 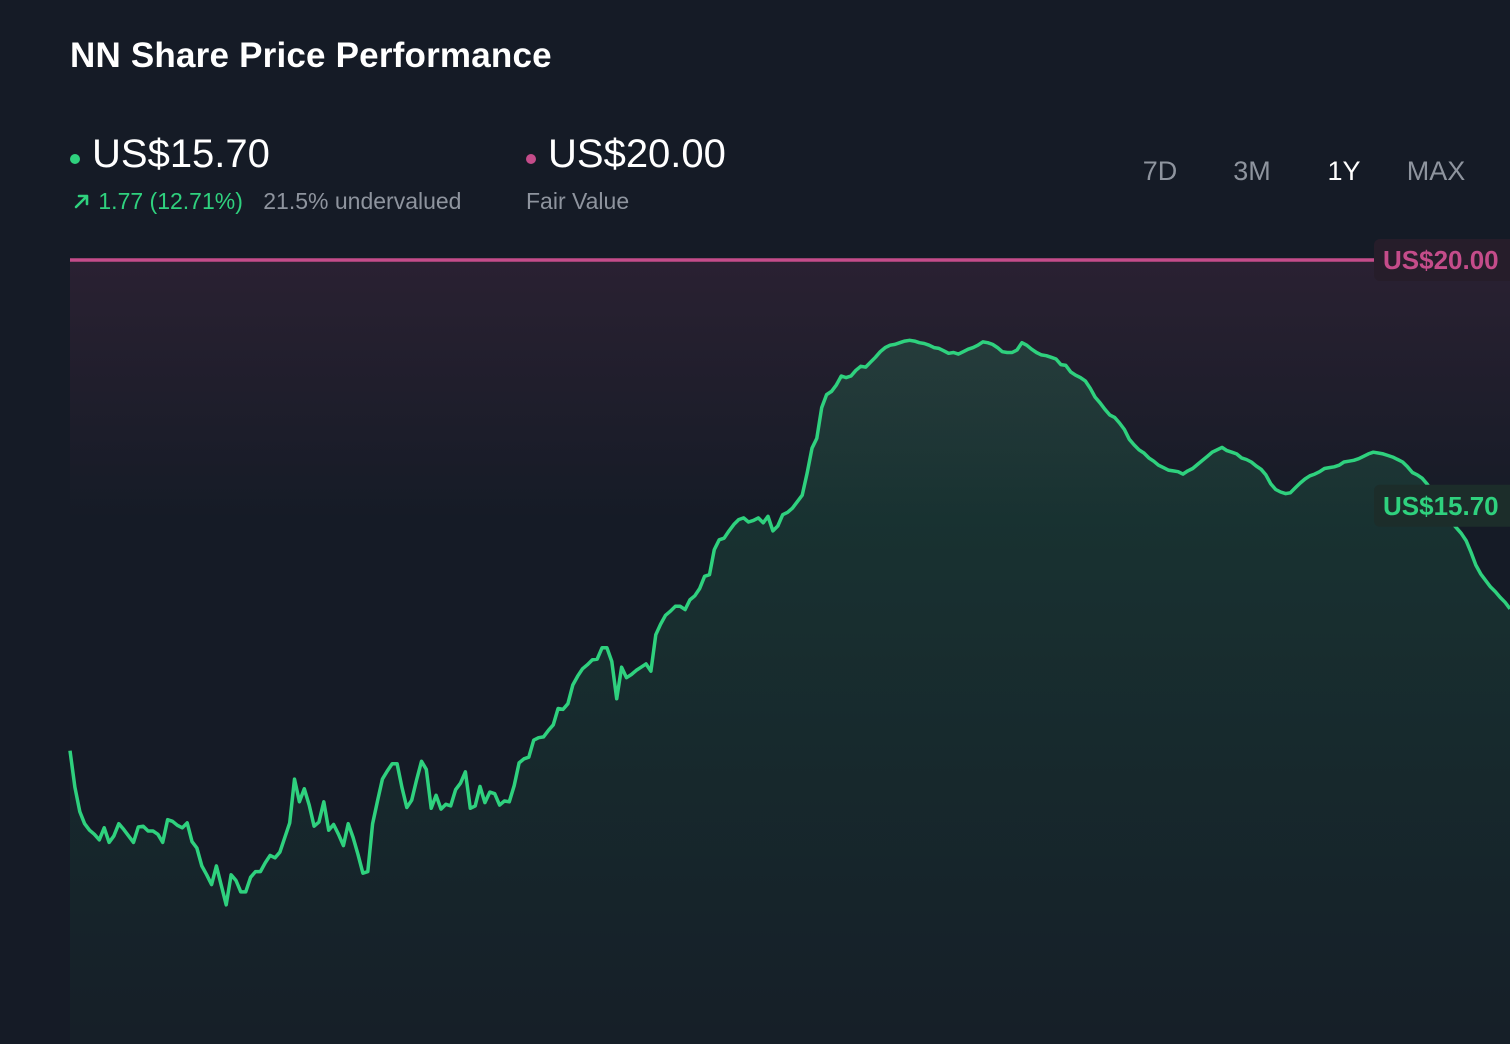 I want to click on fair-value-tag-bg, so click(x=1442, y=260).